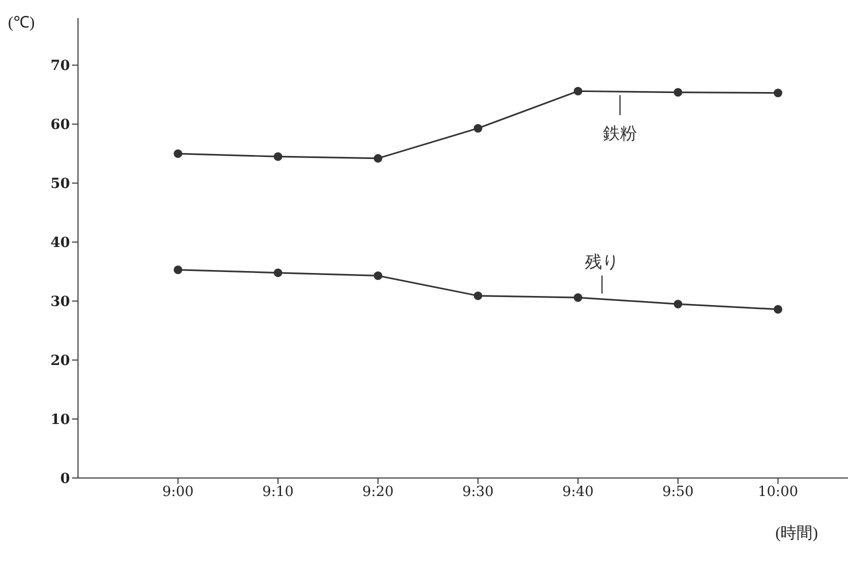 The height and width of the screenshot is (578, 866). I want to click on y-tick-label: 0, so click(65, 478).